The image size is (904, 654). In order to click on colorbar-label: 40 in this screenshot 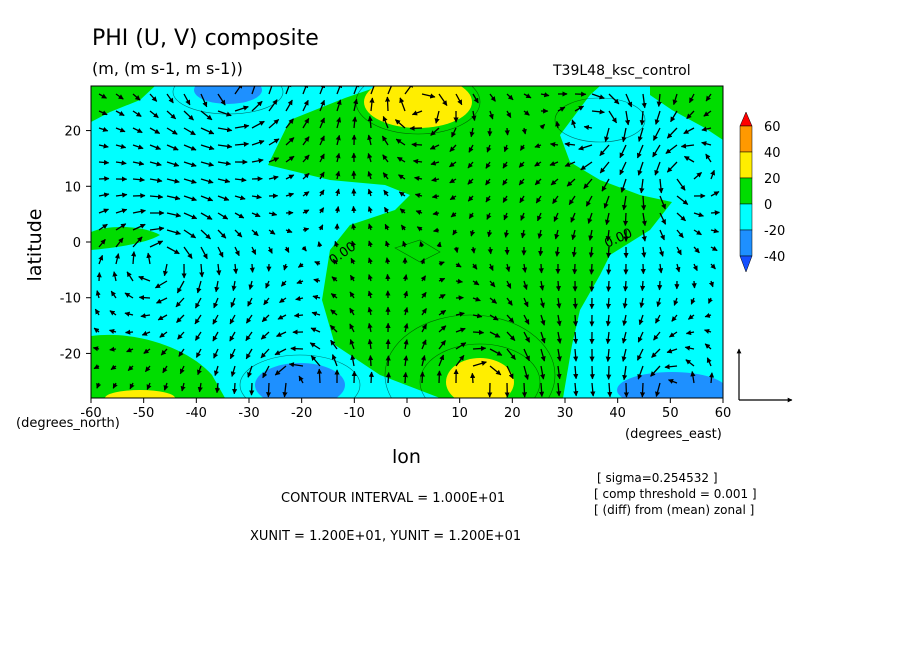, I will do `click(772, 153)`.